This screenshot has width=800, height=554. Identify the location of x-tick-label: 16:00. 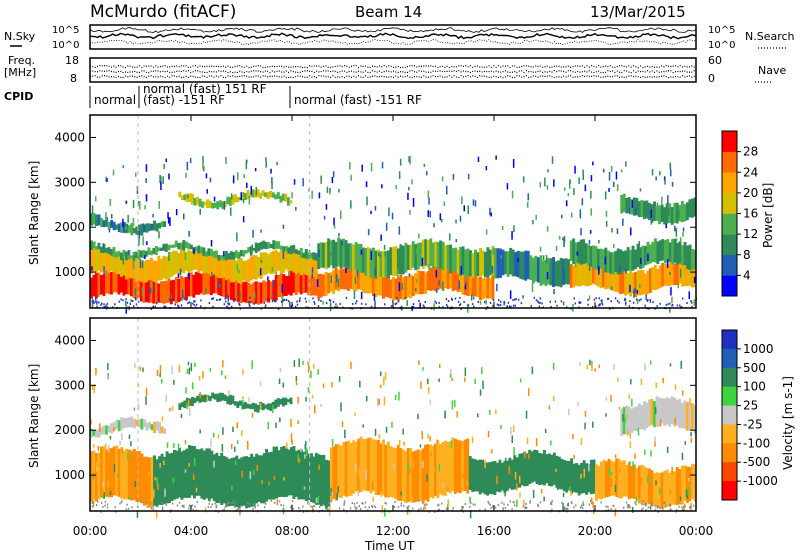
(494, 531).